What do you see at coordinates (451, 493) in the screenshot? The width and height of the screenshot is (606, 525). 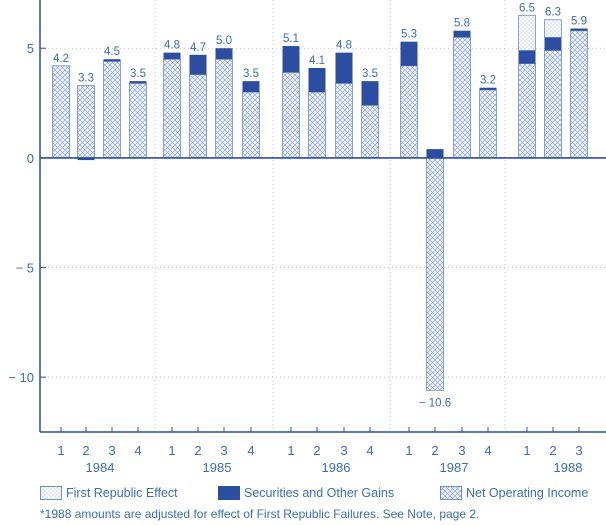 I see `legend-swatch-operating` at bounding box center [451, 493].